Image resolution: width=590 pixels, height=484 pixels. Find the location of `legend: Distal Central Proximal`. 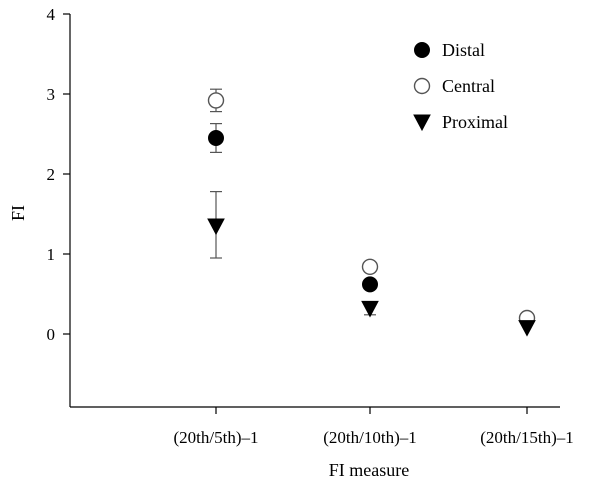

legend: Distal Central Proximal is located at coordinates (460, 86).